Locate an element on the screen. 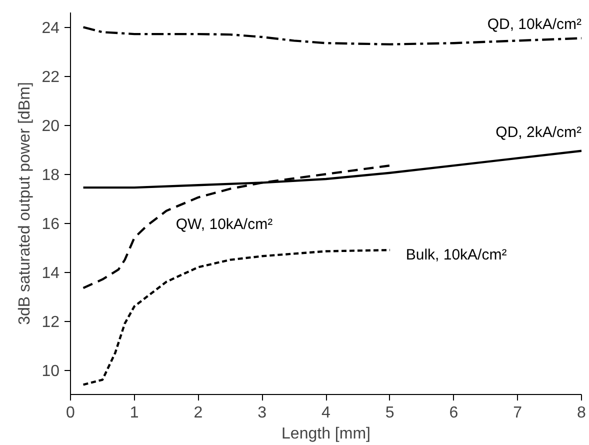 The height and width of the screenshot is (445, 589). y-tick-label: 10 is located at coordinates (51, 371).